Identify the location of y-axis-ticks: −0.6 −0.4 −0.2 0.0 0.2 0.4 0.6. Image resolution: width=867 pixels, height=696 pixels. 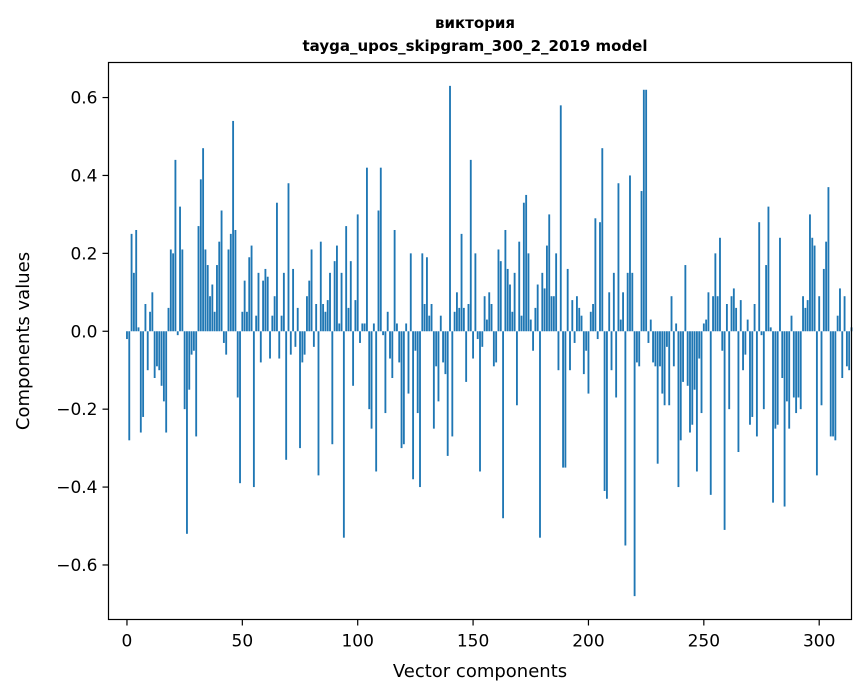
(82, 332).